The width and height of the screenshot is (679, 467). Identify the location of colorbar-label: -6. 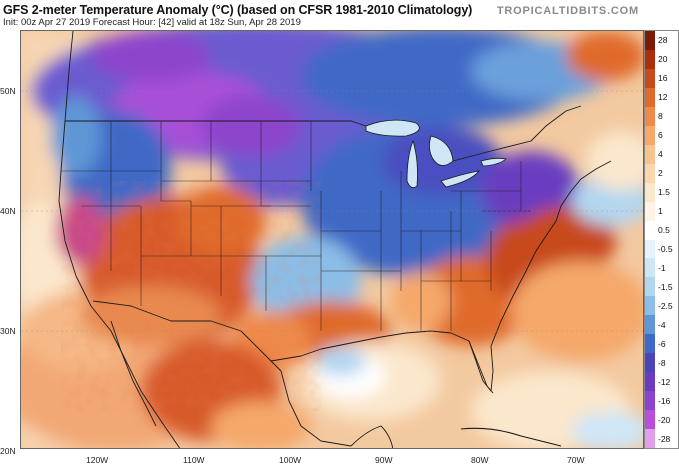
(662, 343).